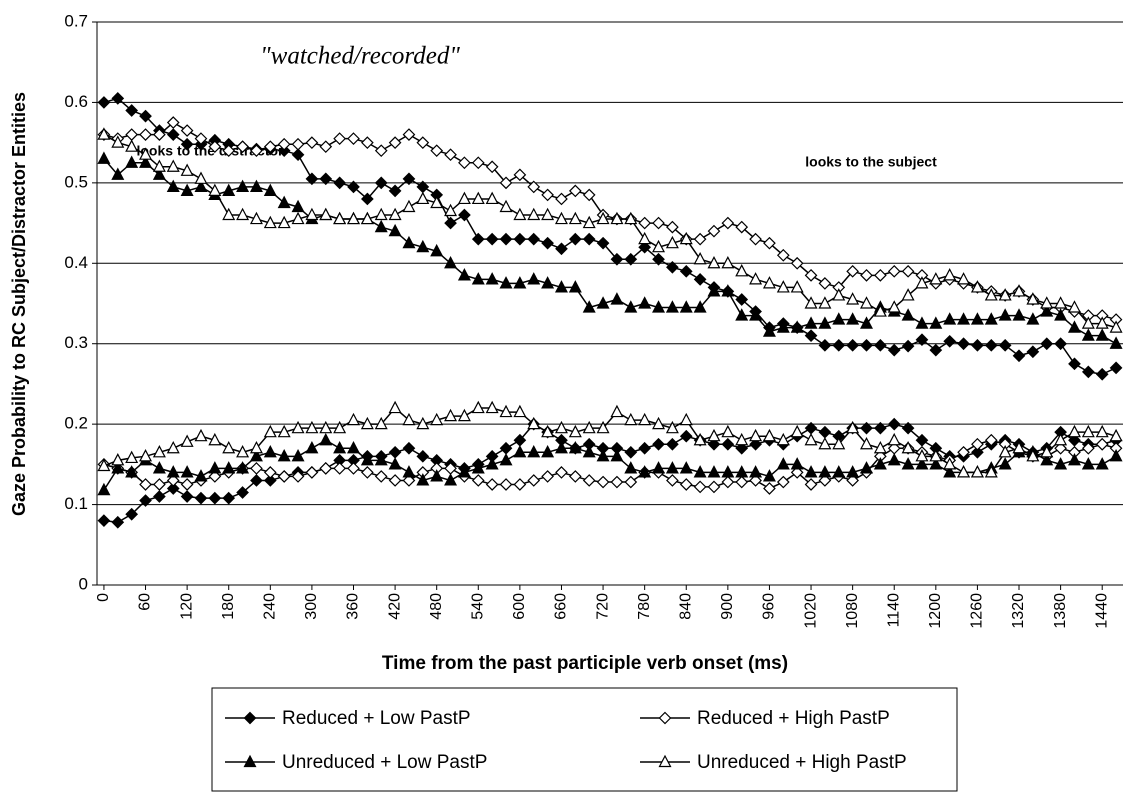 The height and width of the screenshot is (792, 1133). Describe the element at coordinates (360, 56) in the screenshot. I see `annotation: "watched/recorded"` at that location.